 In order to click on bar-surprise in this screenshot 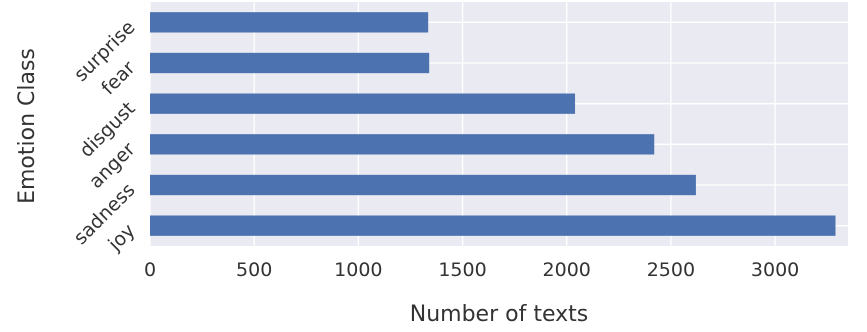, I will do `click(289, 22)`.